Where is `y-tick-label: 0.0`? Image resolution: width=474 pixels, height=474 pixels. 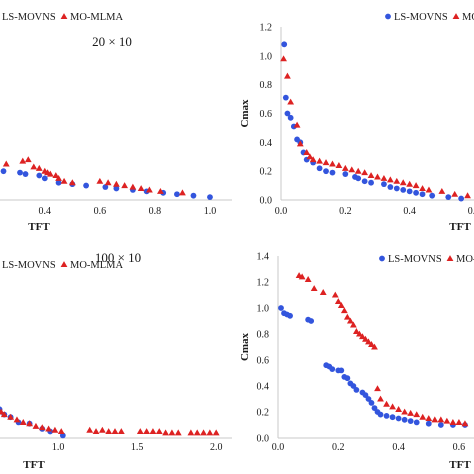
y-tick-label: 0.0 is located at coordinates (266, 201).